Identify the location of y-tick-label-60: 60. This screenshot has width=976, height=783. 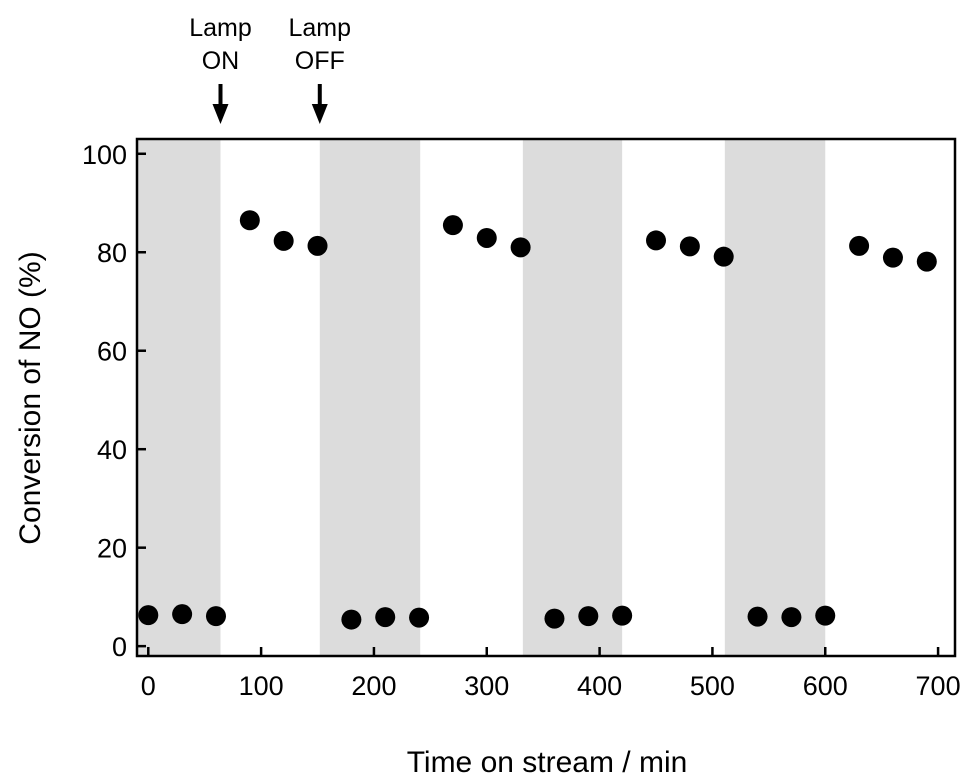
(112, 352).